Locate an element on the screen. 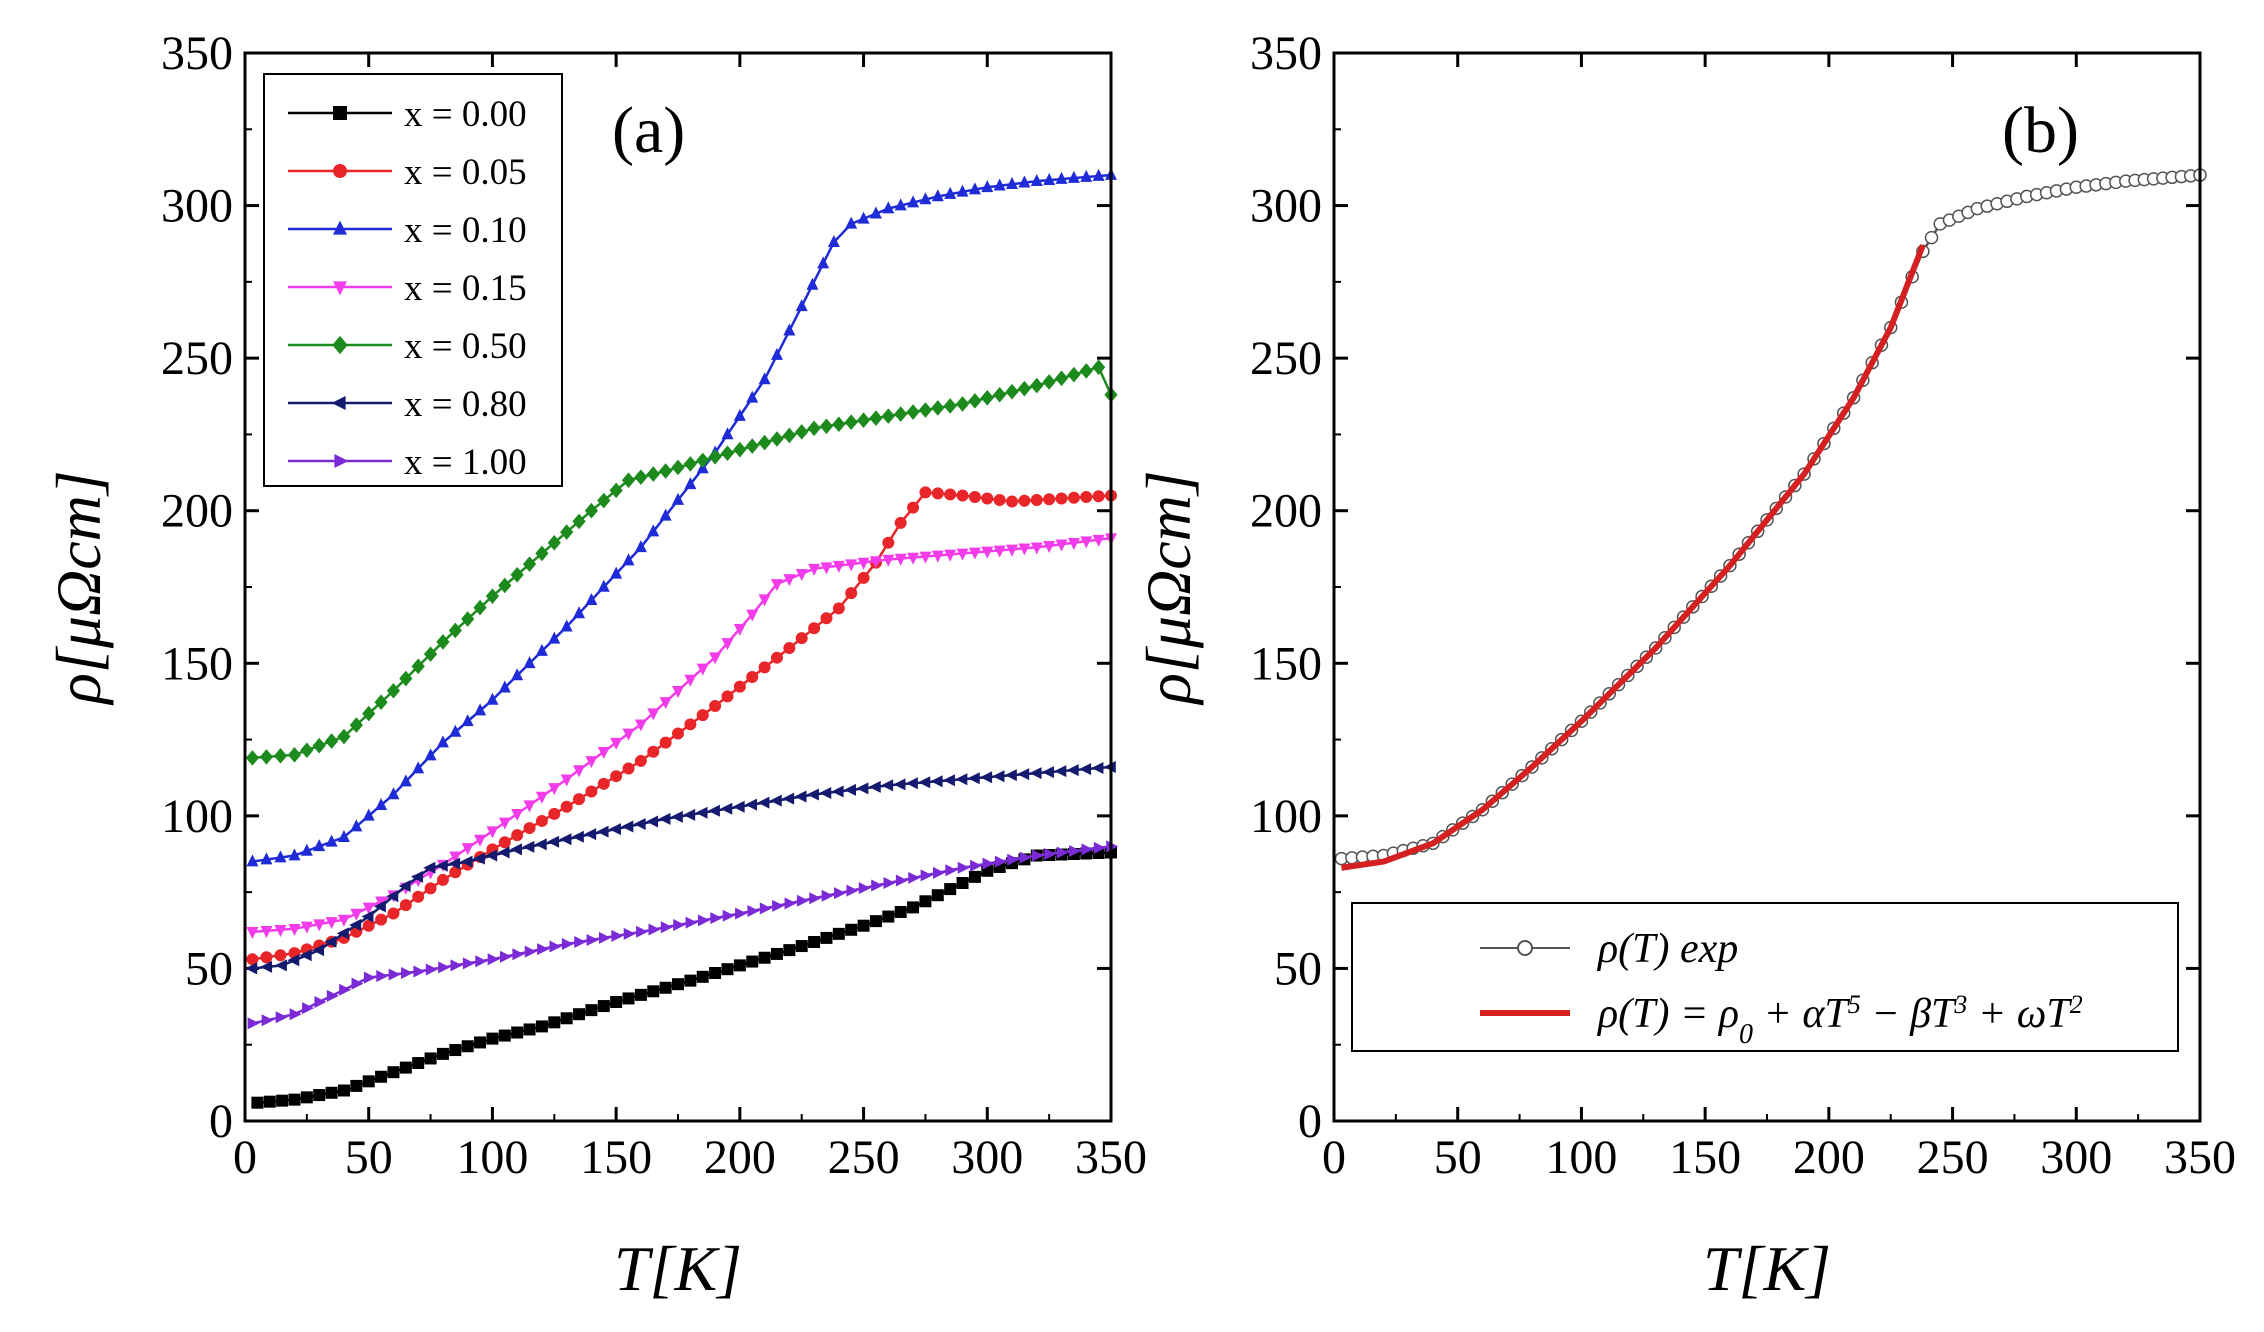 The image size is (2264, 1332). x-tick-label: 100 is located at coordinates (1581, 1157).